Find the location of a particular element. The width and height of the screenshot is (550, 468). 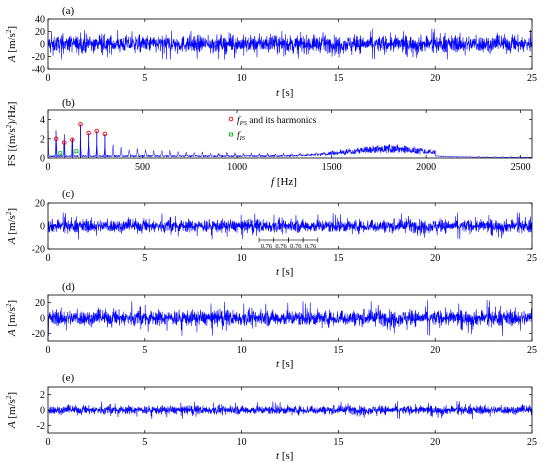

panel-a-x-label: t [s] is located at coordinates (284, 93).